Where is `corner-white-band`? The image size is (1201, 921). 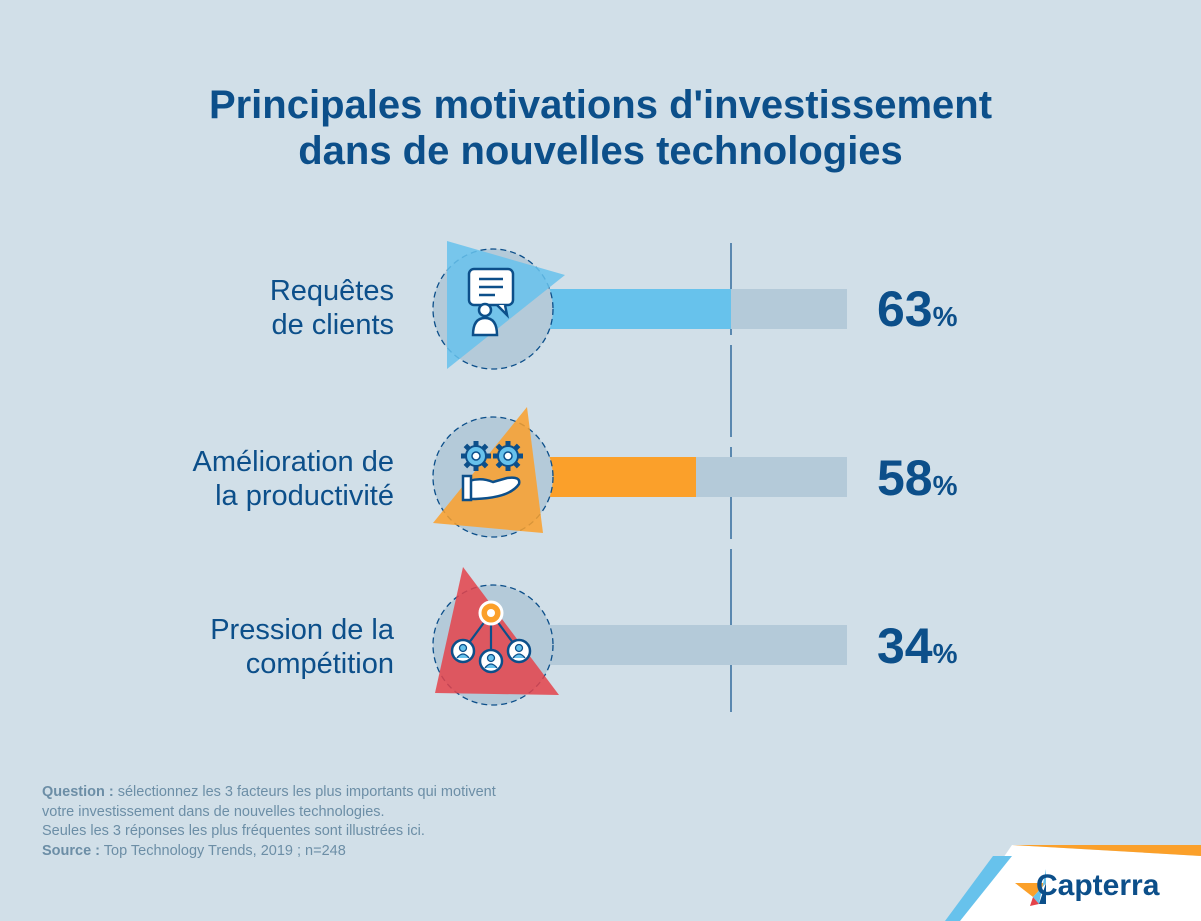
corner-white-band is located at coordinates (1080, 883).